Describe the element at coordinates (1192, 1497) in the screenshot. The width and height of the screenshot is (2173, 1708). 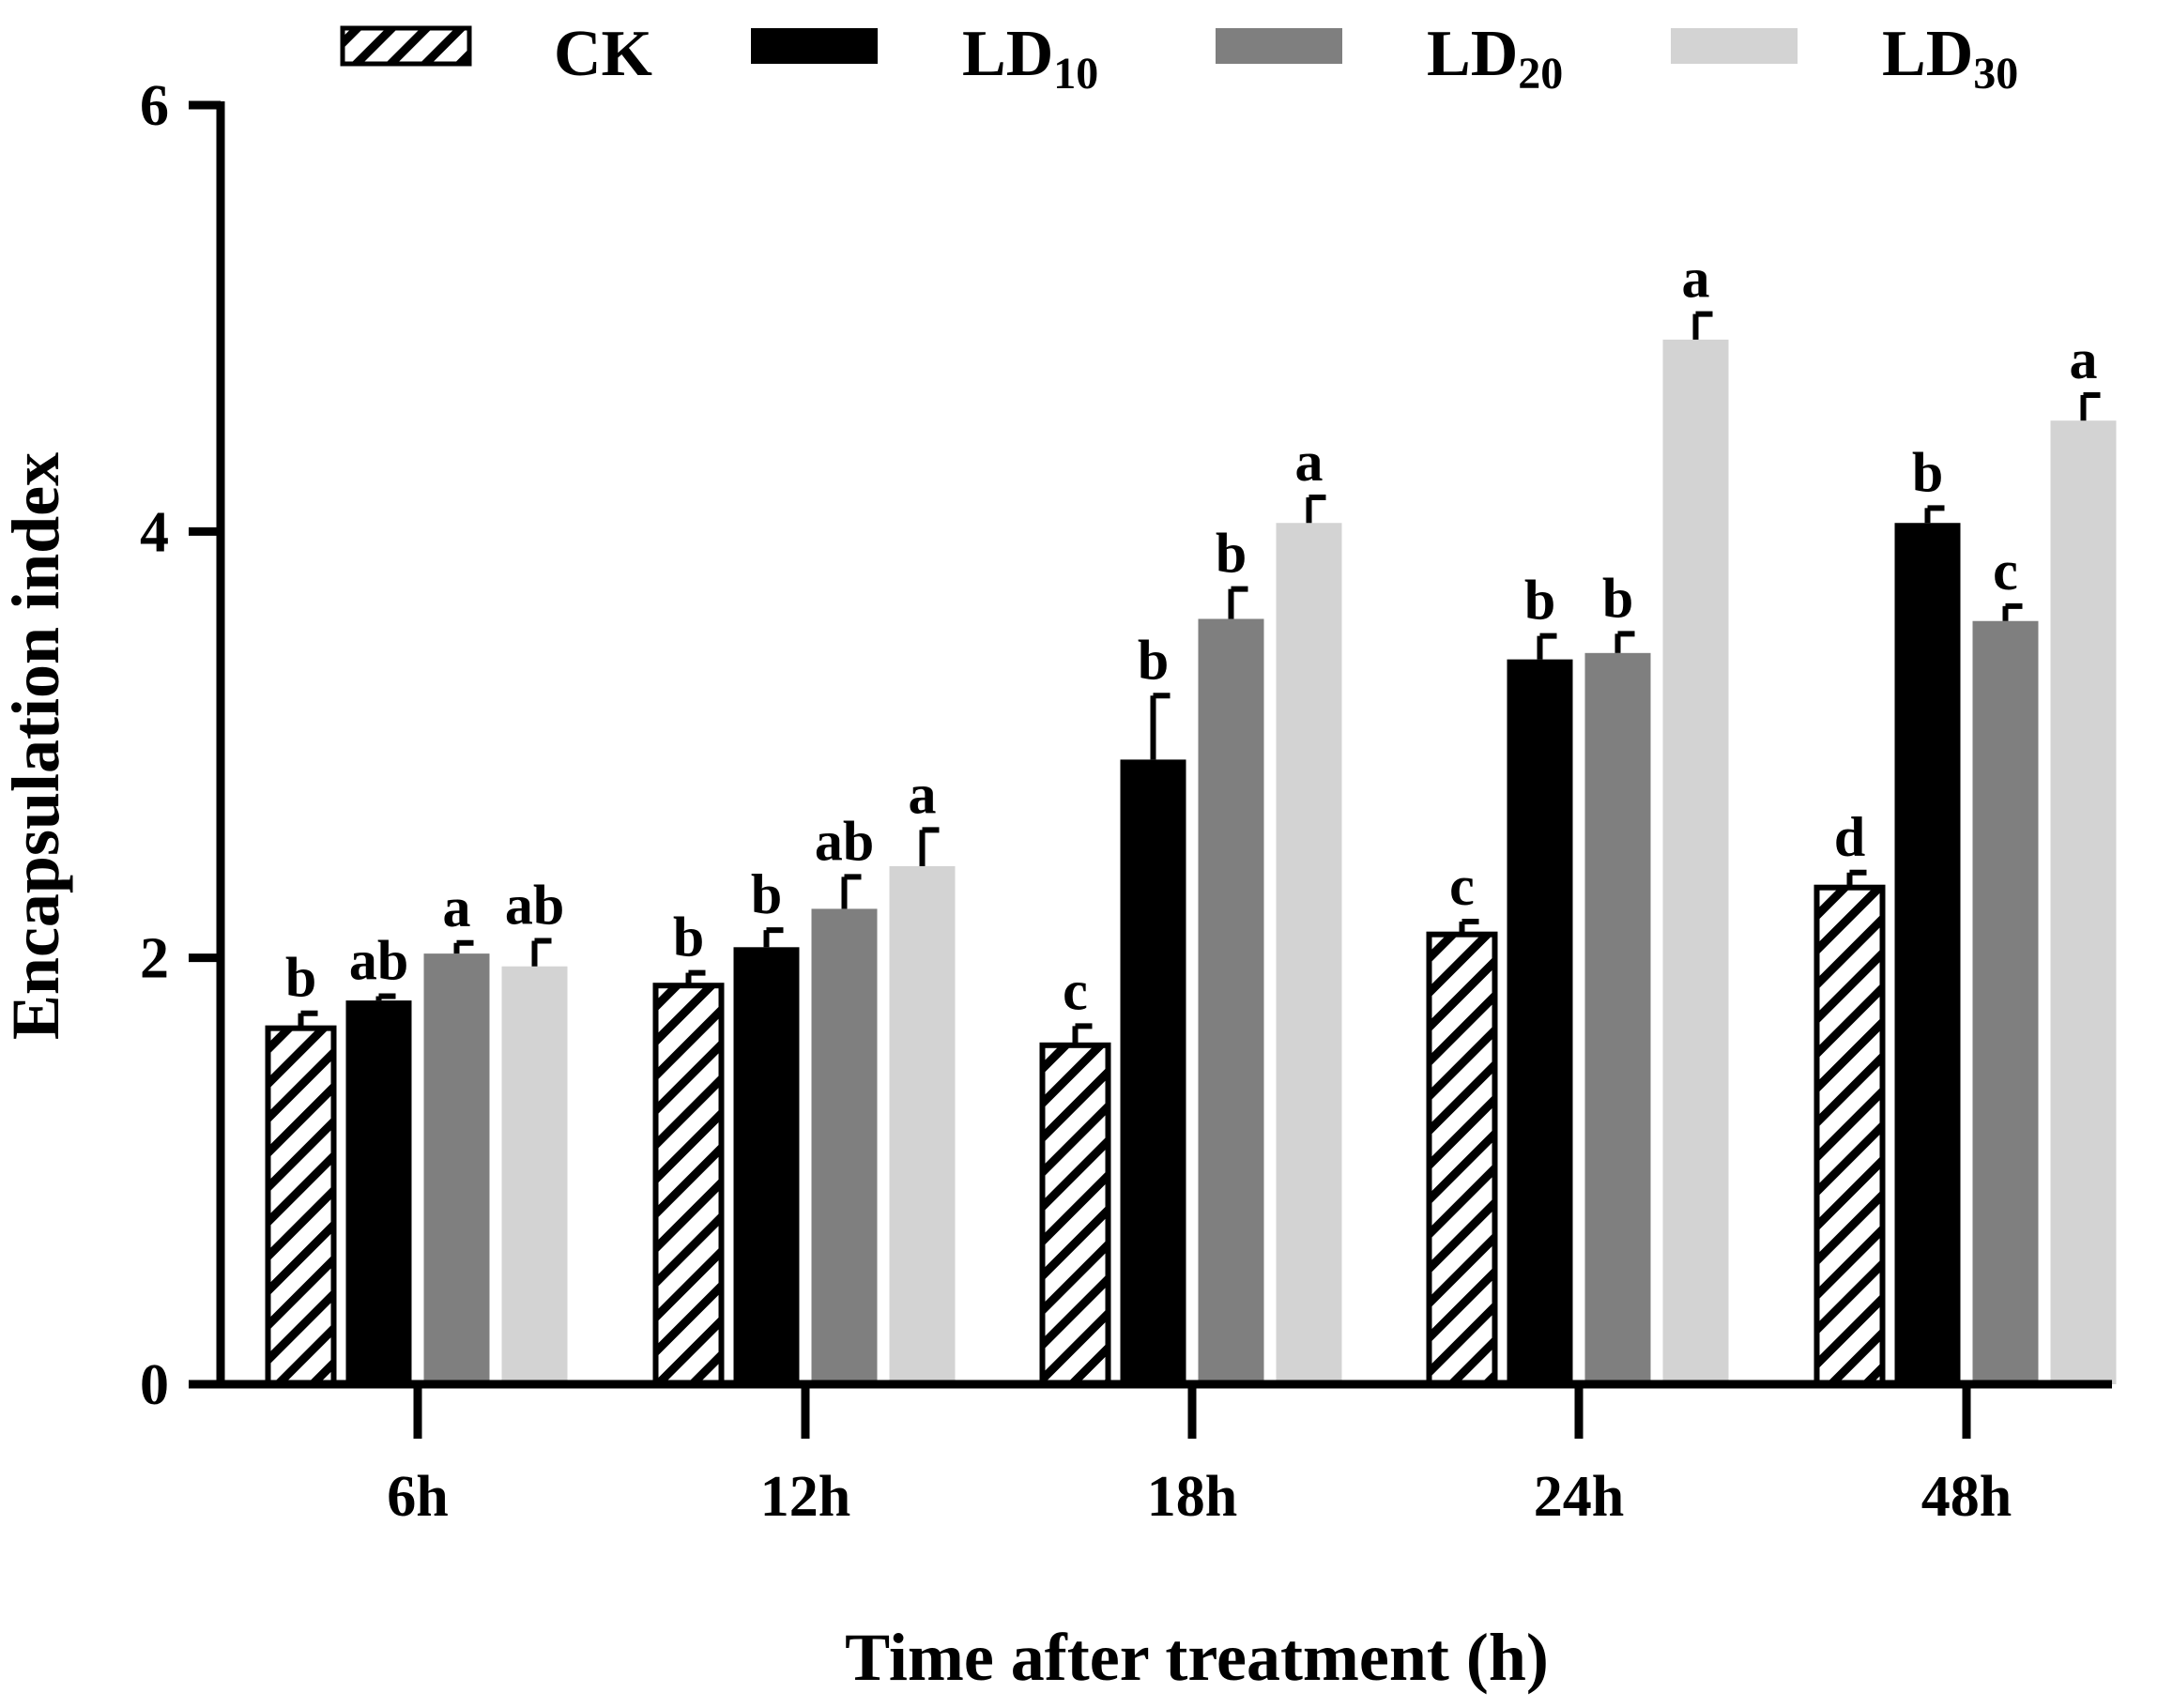
I see `x-tick-label-18h: 18h` at that location.